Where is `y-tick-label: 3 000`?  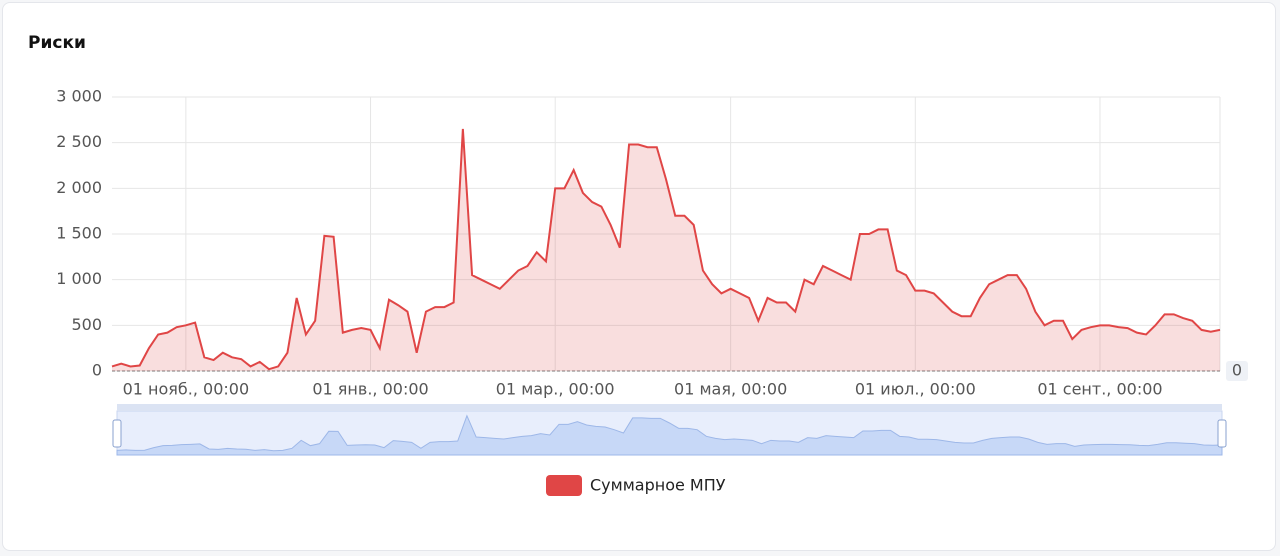 y-tick-label: 3 000 is located at coordinates (79, 96).